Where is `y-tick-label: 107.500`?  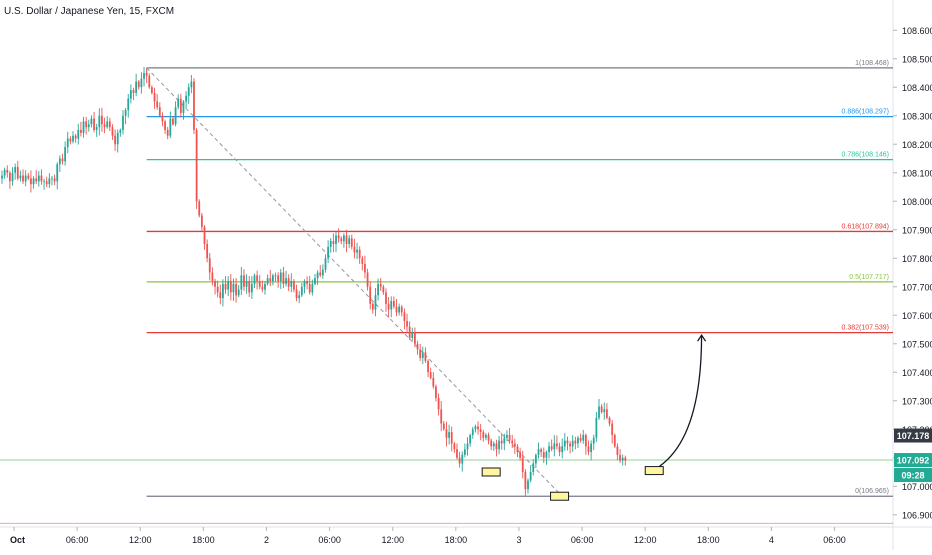
y-tick-label: 107.500 is located at coordinates (917, 344).